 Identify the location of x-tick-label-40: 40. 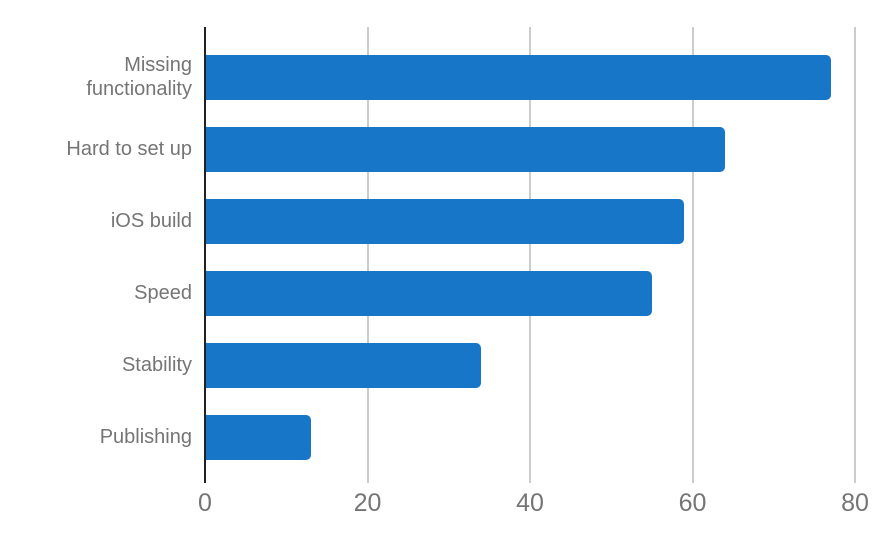
(530, 503).